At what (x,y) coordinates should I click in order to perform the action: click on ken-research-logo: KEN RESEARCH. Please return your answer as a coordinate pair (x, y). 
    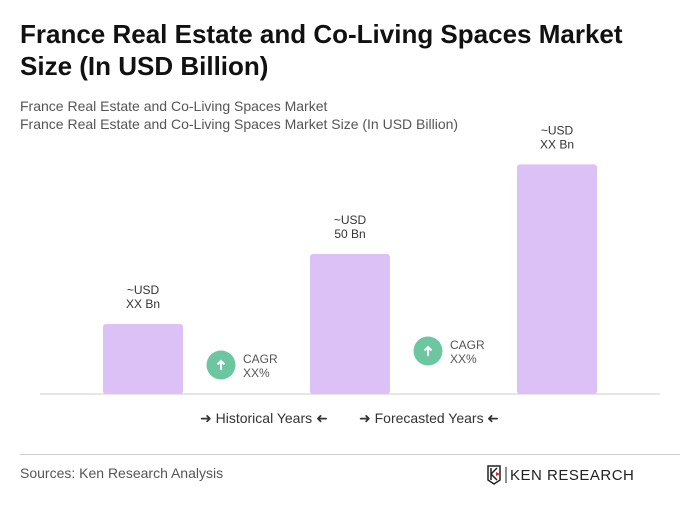
    Looking at the image, I should click on (560, 475).